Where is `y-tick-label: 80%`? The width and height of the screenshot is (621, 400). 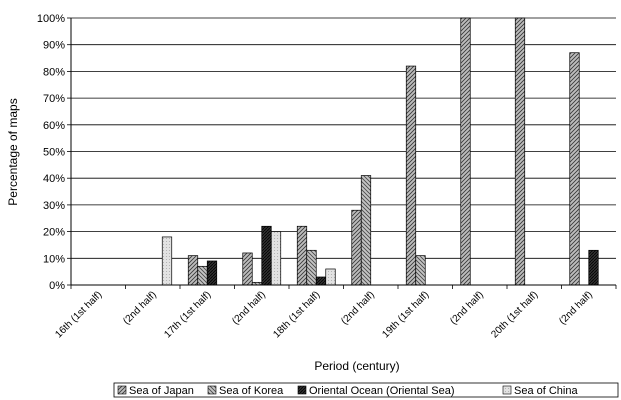 y-tick-label: 80% is located at coordinates (54, 72).